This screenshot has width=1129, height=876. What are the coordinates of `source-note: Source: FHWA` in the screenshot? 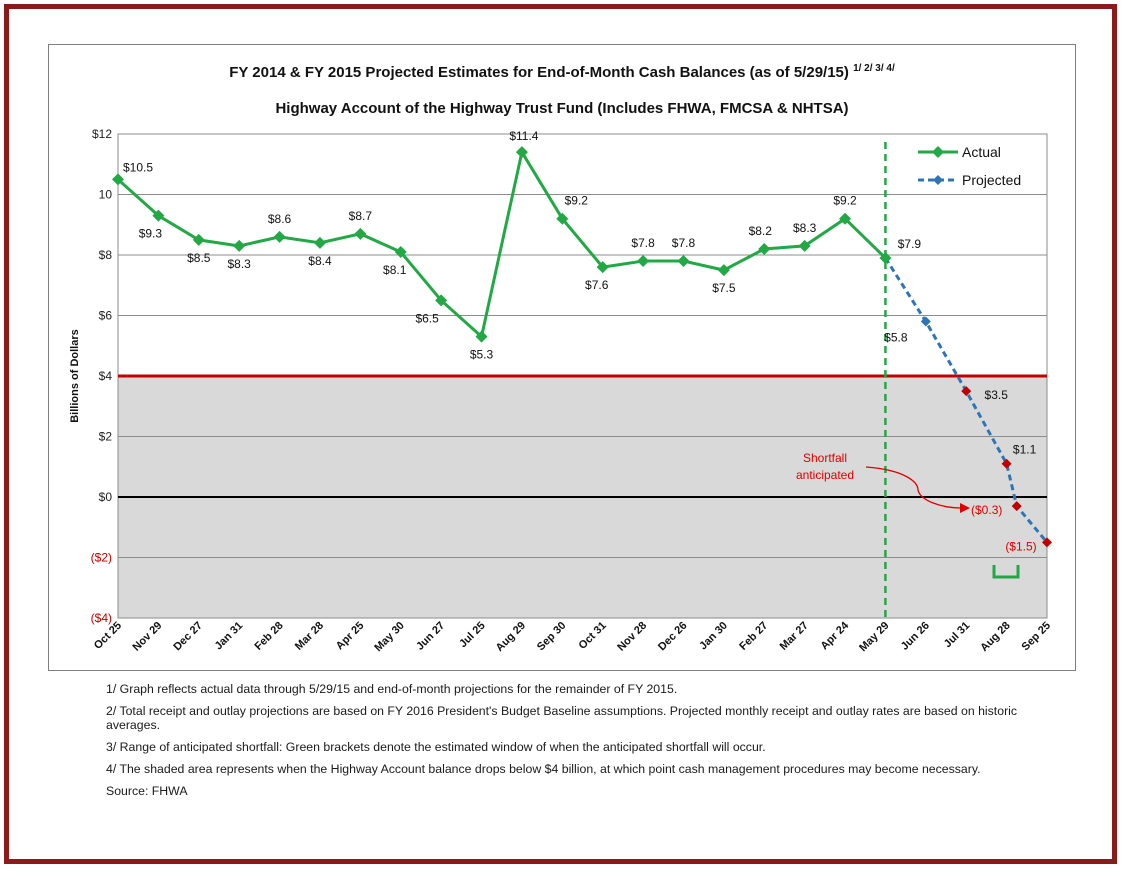 It's located at (147, 791).